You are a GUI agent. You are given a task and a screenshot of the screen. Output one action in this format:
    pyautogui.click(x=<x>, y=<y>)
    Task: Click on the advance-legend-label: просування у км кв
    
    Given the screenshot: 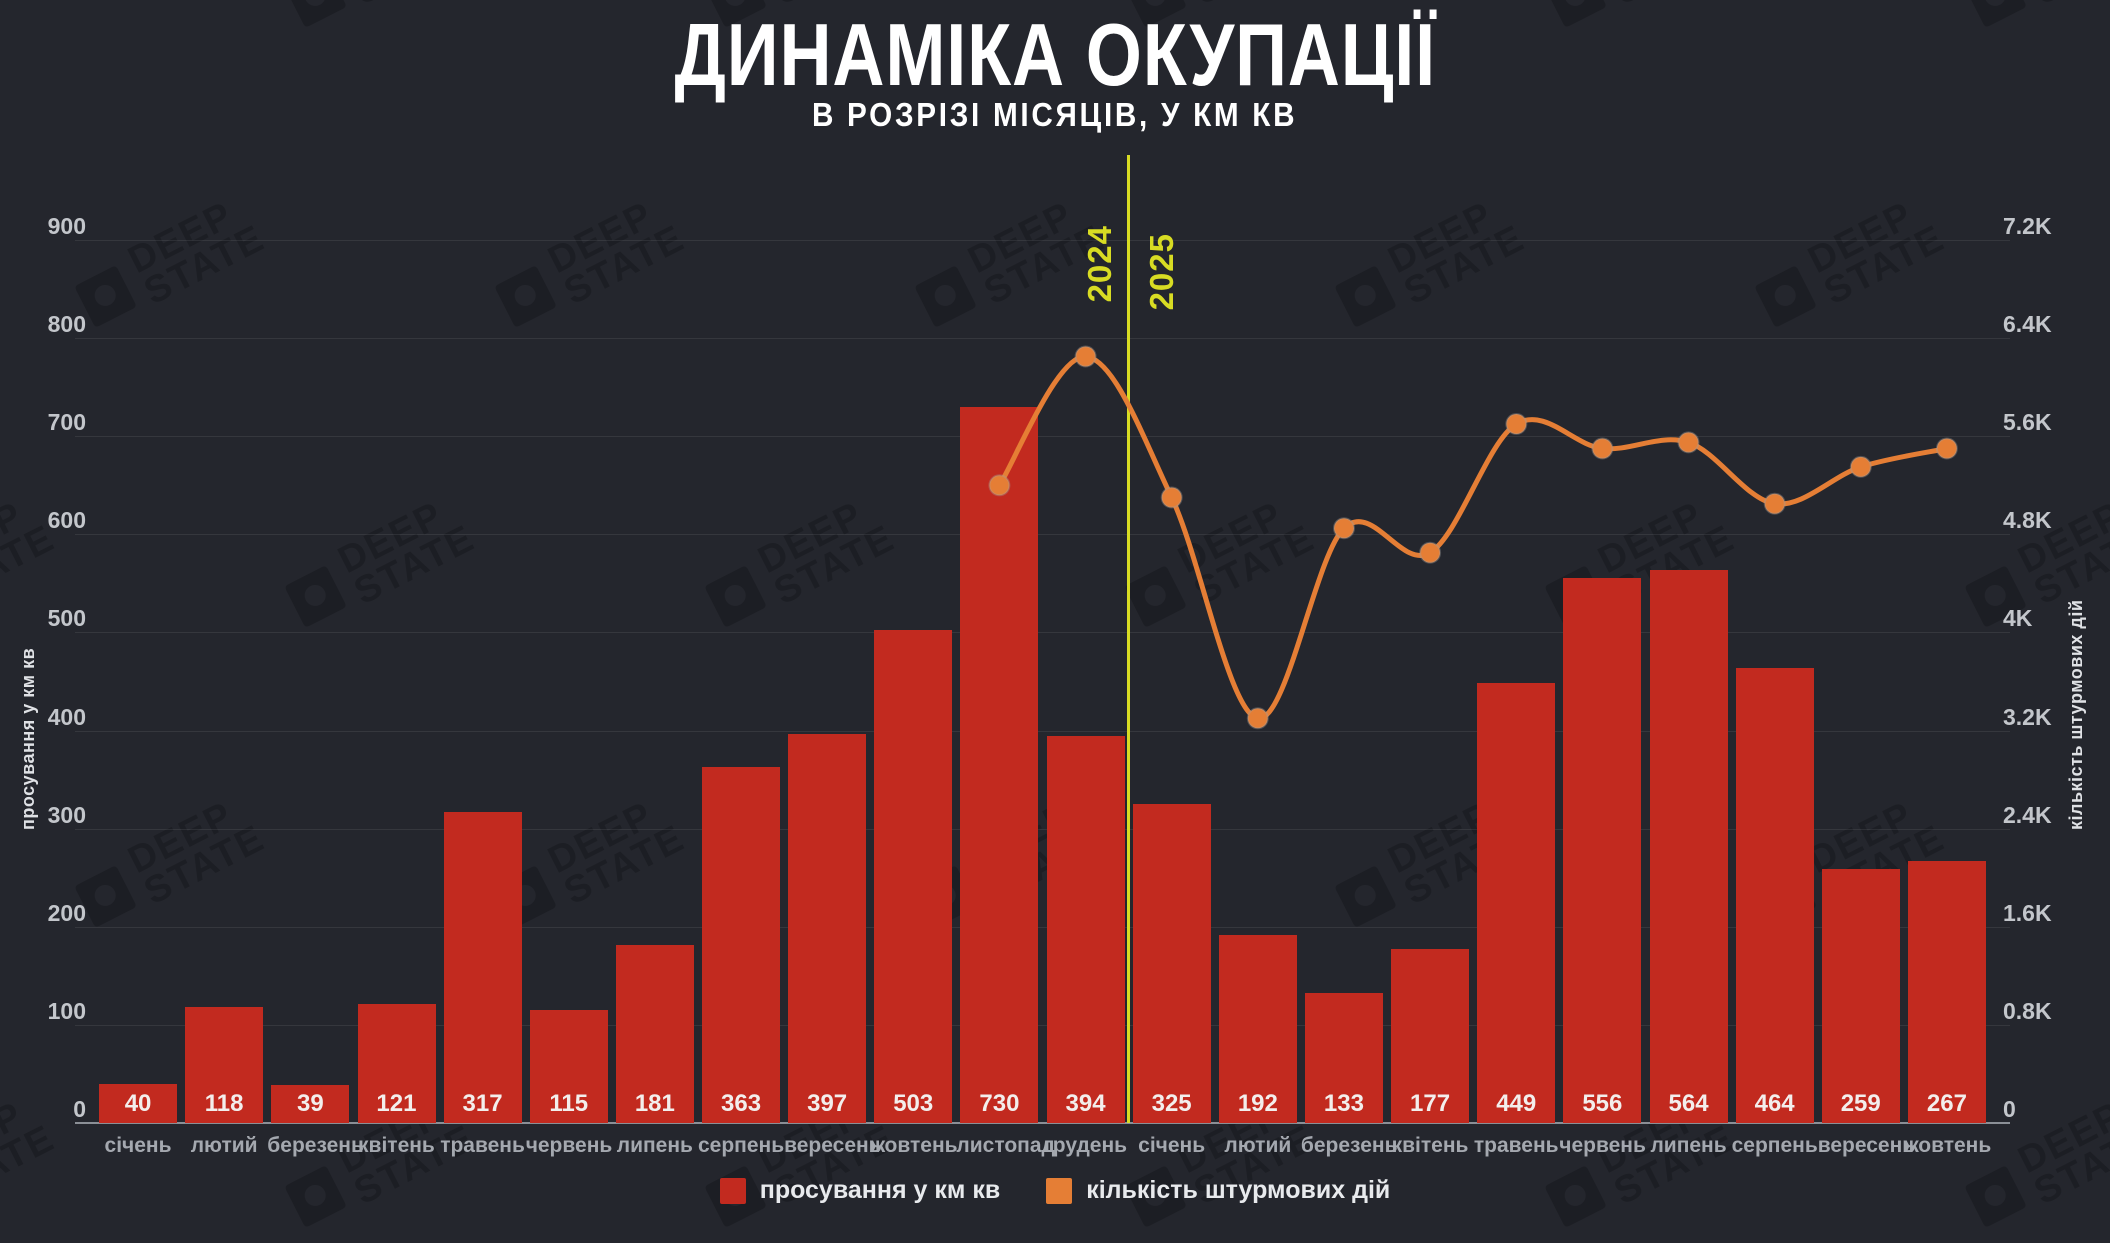 What is the action you would take?
    pyautogui.click(x=880, y=1190)
    